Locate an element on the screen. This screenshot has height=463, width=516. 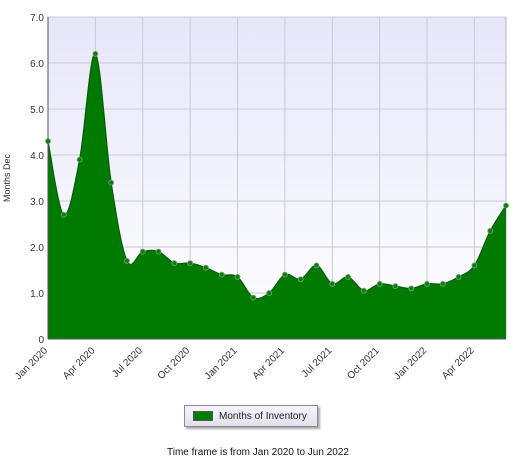
y-tick-label: 3.0 is located at coordinates (37, 202).